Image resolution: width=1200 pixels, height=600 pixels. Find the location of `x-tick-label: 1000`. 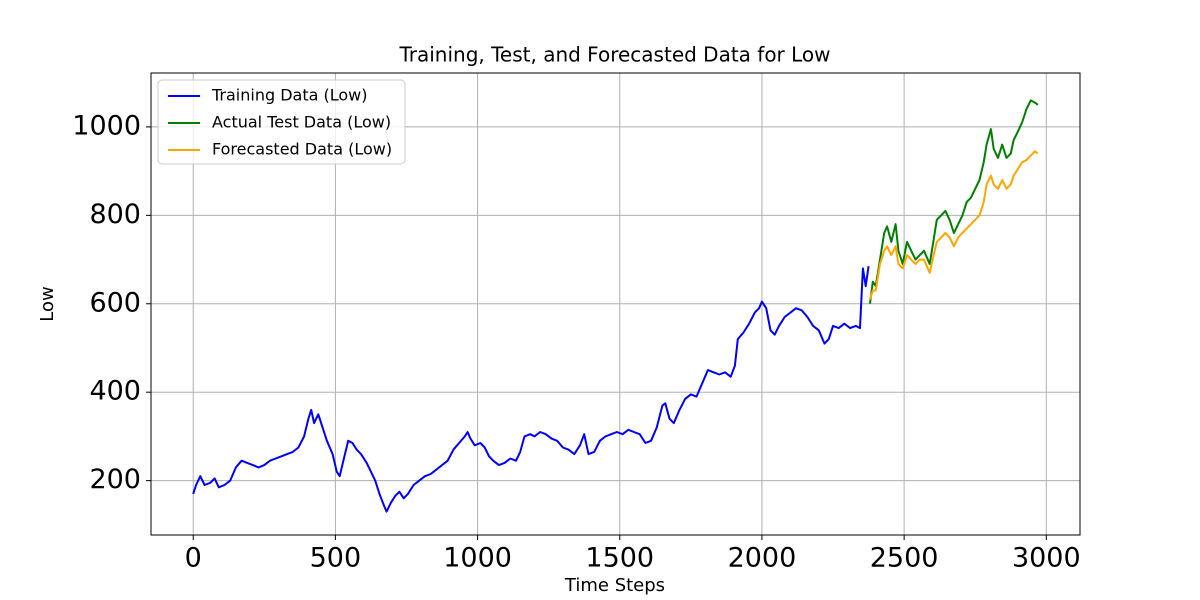

x-tick-label: 1000 is located at coordinates (477, 558).